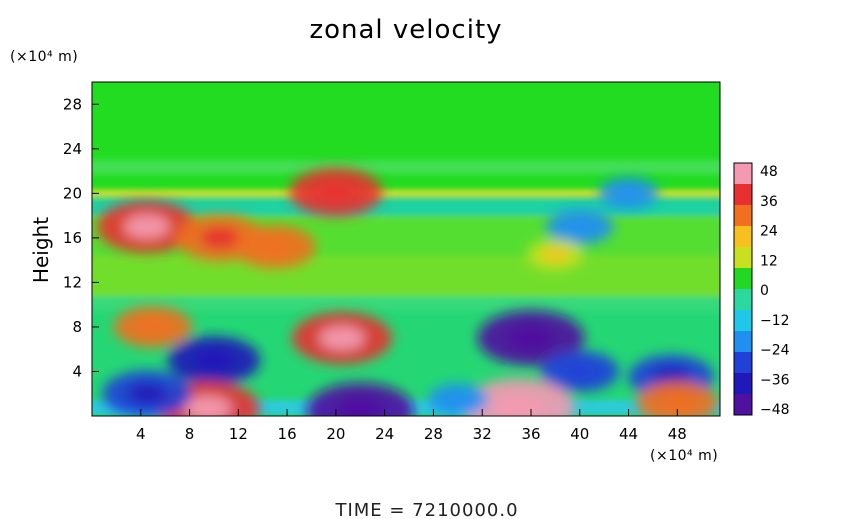 Image resolution: width=854 pixels, height=519 pixels. I want to click on colorbar-tick-label: −36, so click(775, 380).